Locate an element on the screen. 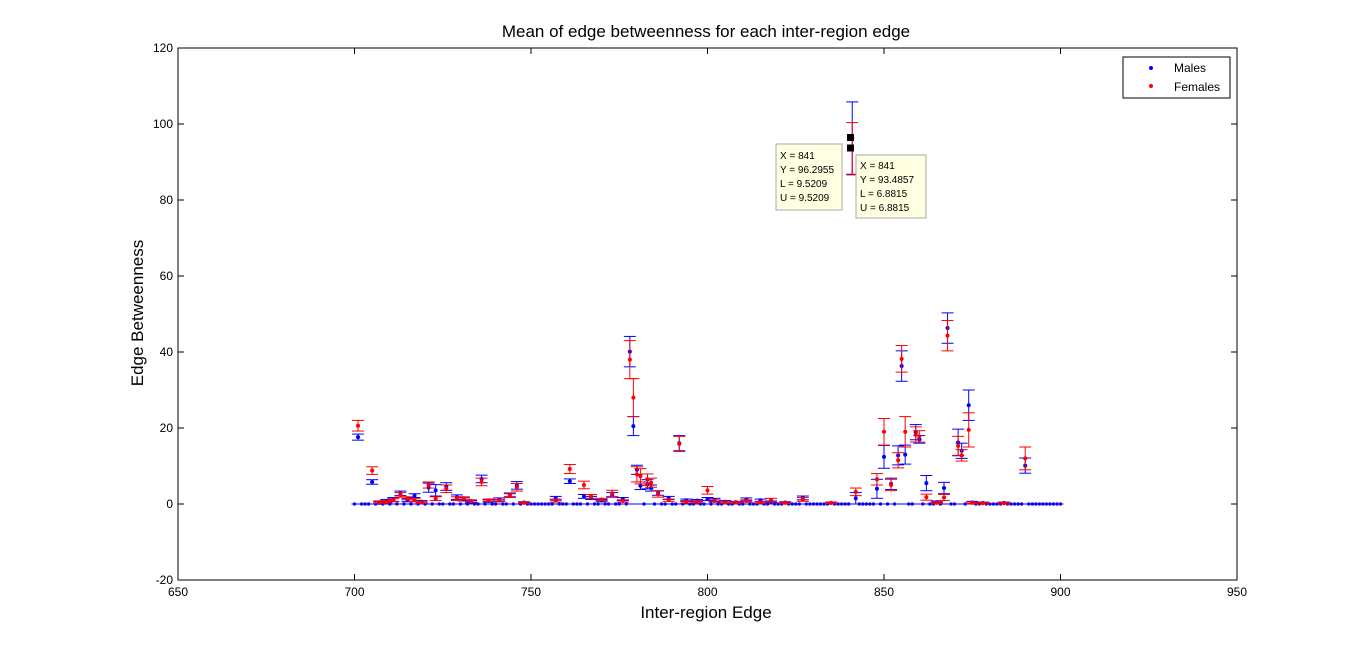  y-tick-label: 100 is located at coordinates (163, 124).